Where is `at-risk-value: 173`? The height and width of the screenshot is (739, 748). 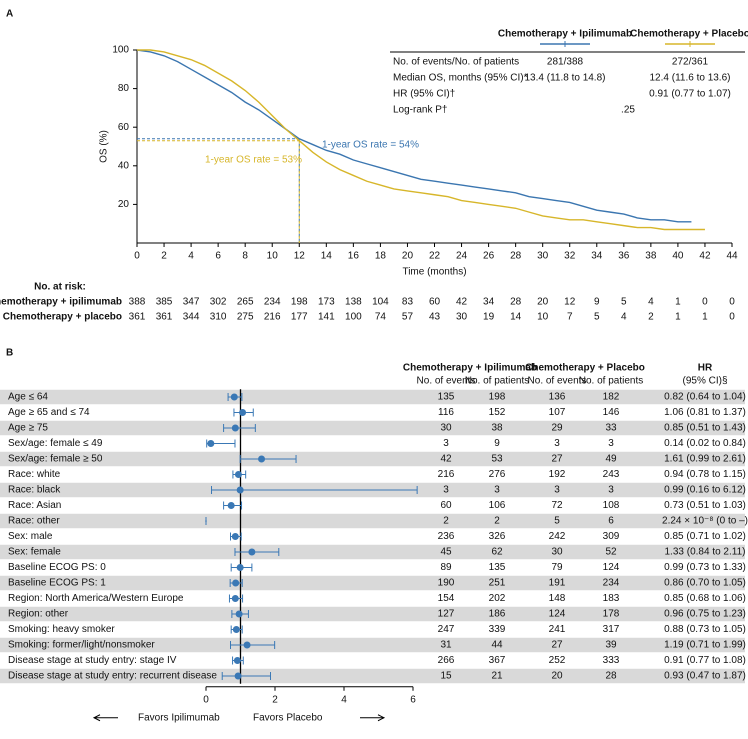
at-risk-value: 173 is located at coordinates (326, 302).